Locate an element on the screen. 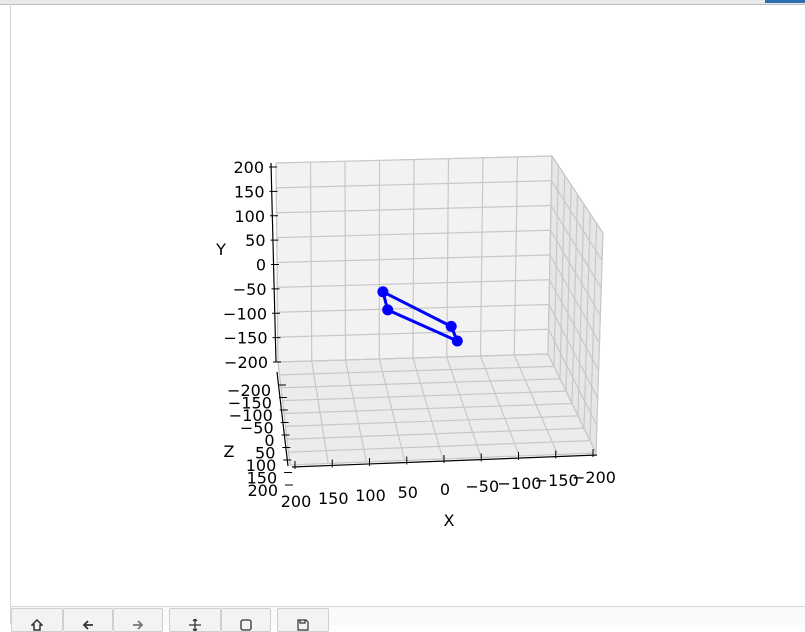 This screenshot has width=805, height=632. save-button is located at coordinates (303, 620).